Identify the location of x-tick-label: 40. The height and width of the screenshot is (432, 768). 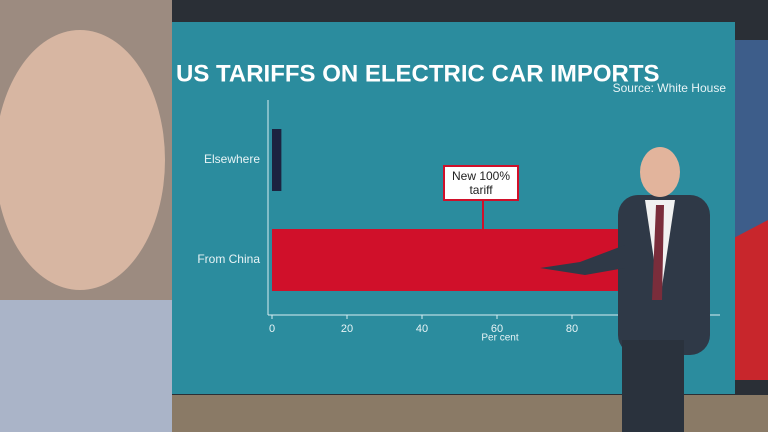
(422, 329).